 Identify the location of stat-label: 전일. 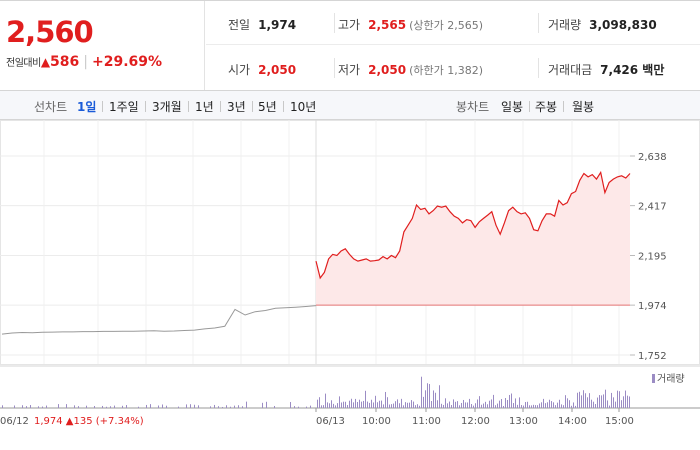
(239, 25).